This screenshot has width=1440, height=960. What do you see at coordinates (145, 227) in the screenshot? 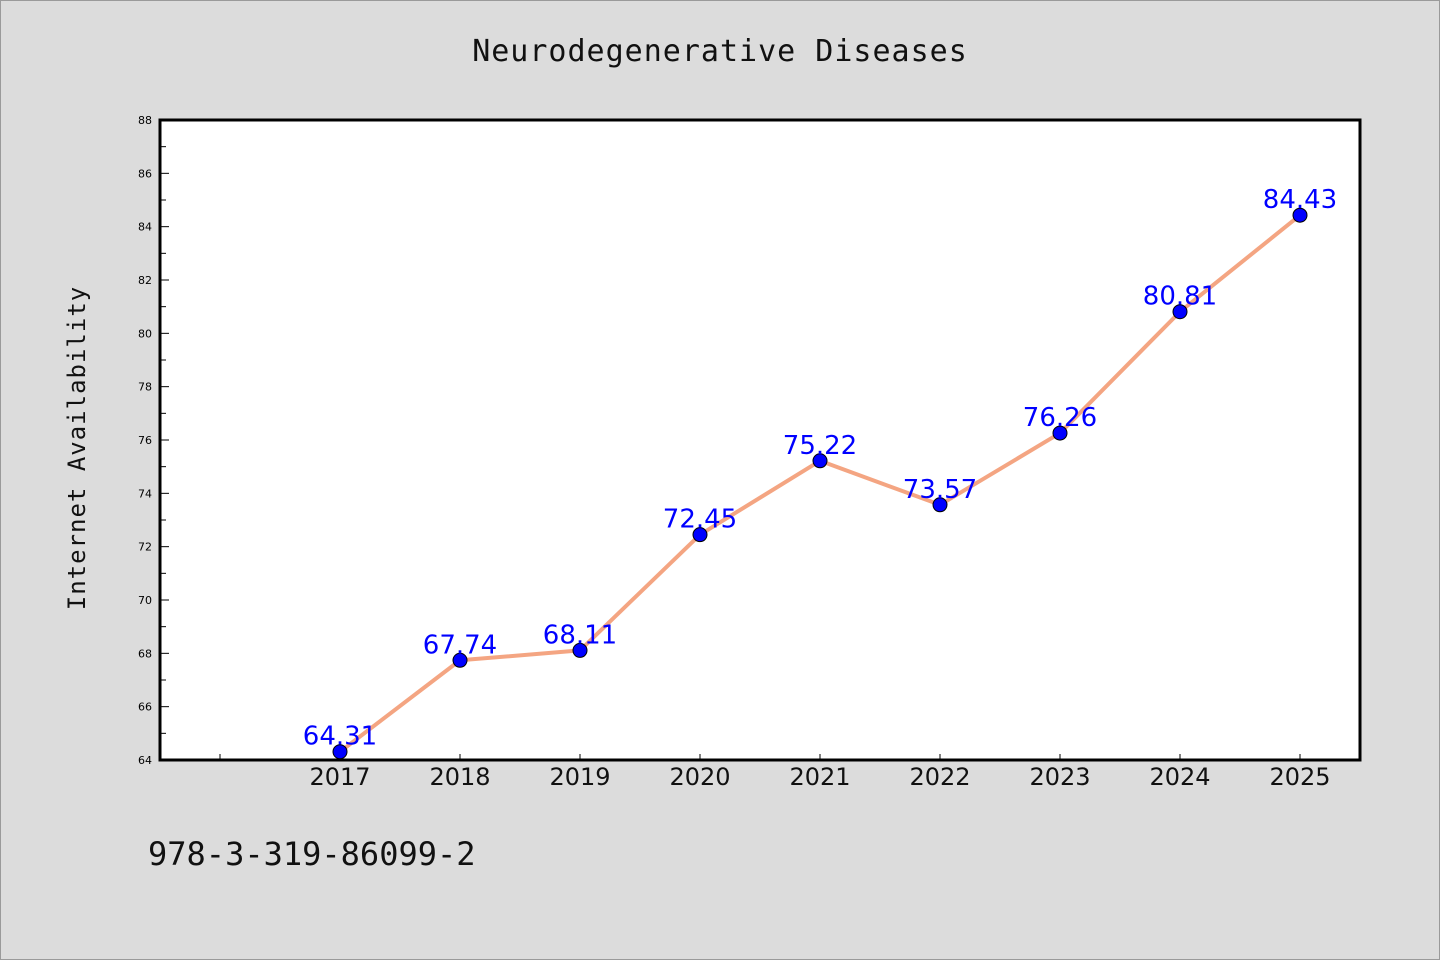
I see `y-tick-label: 84` at bounding box center [145, 227].